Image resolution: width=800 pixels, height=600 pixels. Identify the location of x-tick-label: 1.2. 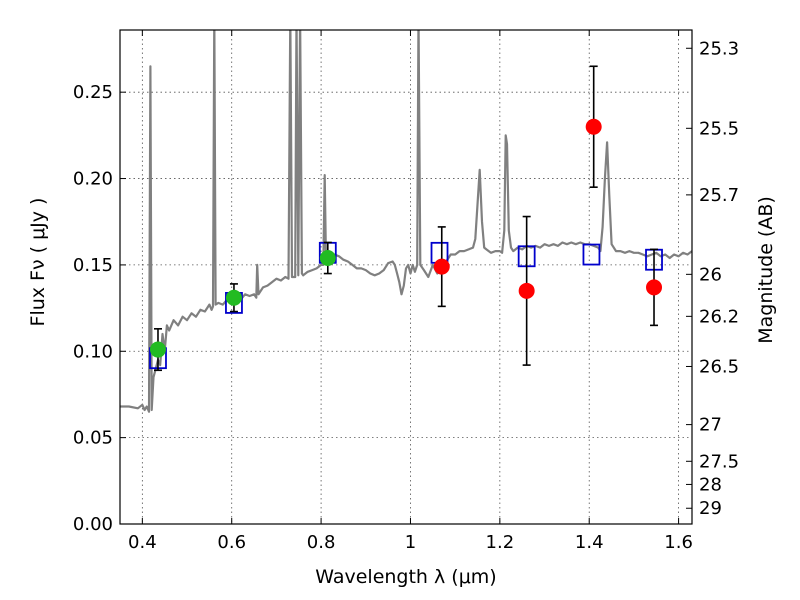
(500, 542).